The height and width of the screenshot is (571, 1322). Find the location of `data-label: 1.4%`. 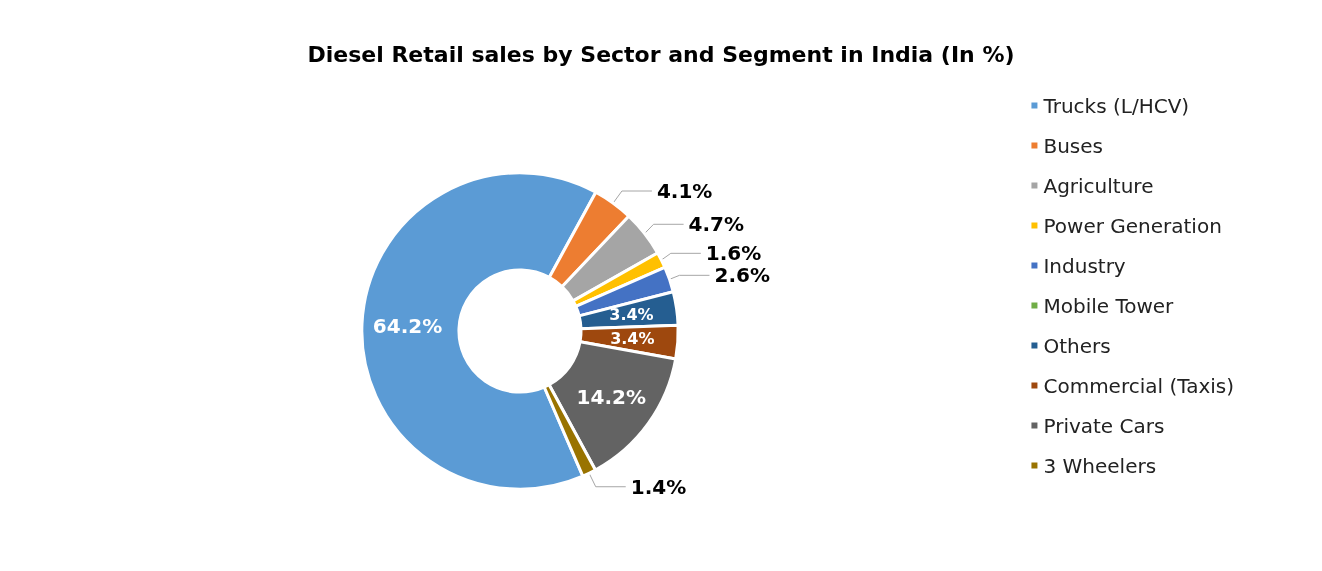

data-label: 1.4% is located at coordinates (658, 486).